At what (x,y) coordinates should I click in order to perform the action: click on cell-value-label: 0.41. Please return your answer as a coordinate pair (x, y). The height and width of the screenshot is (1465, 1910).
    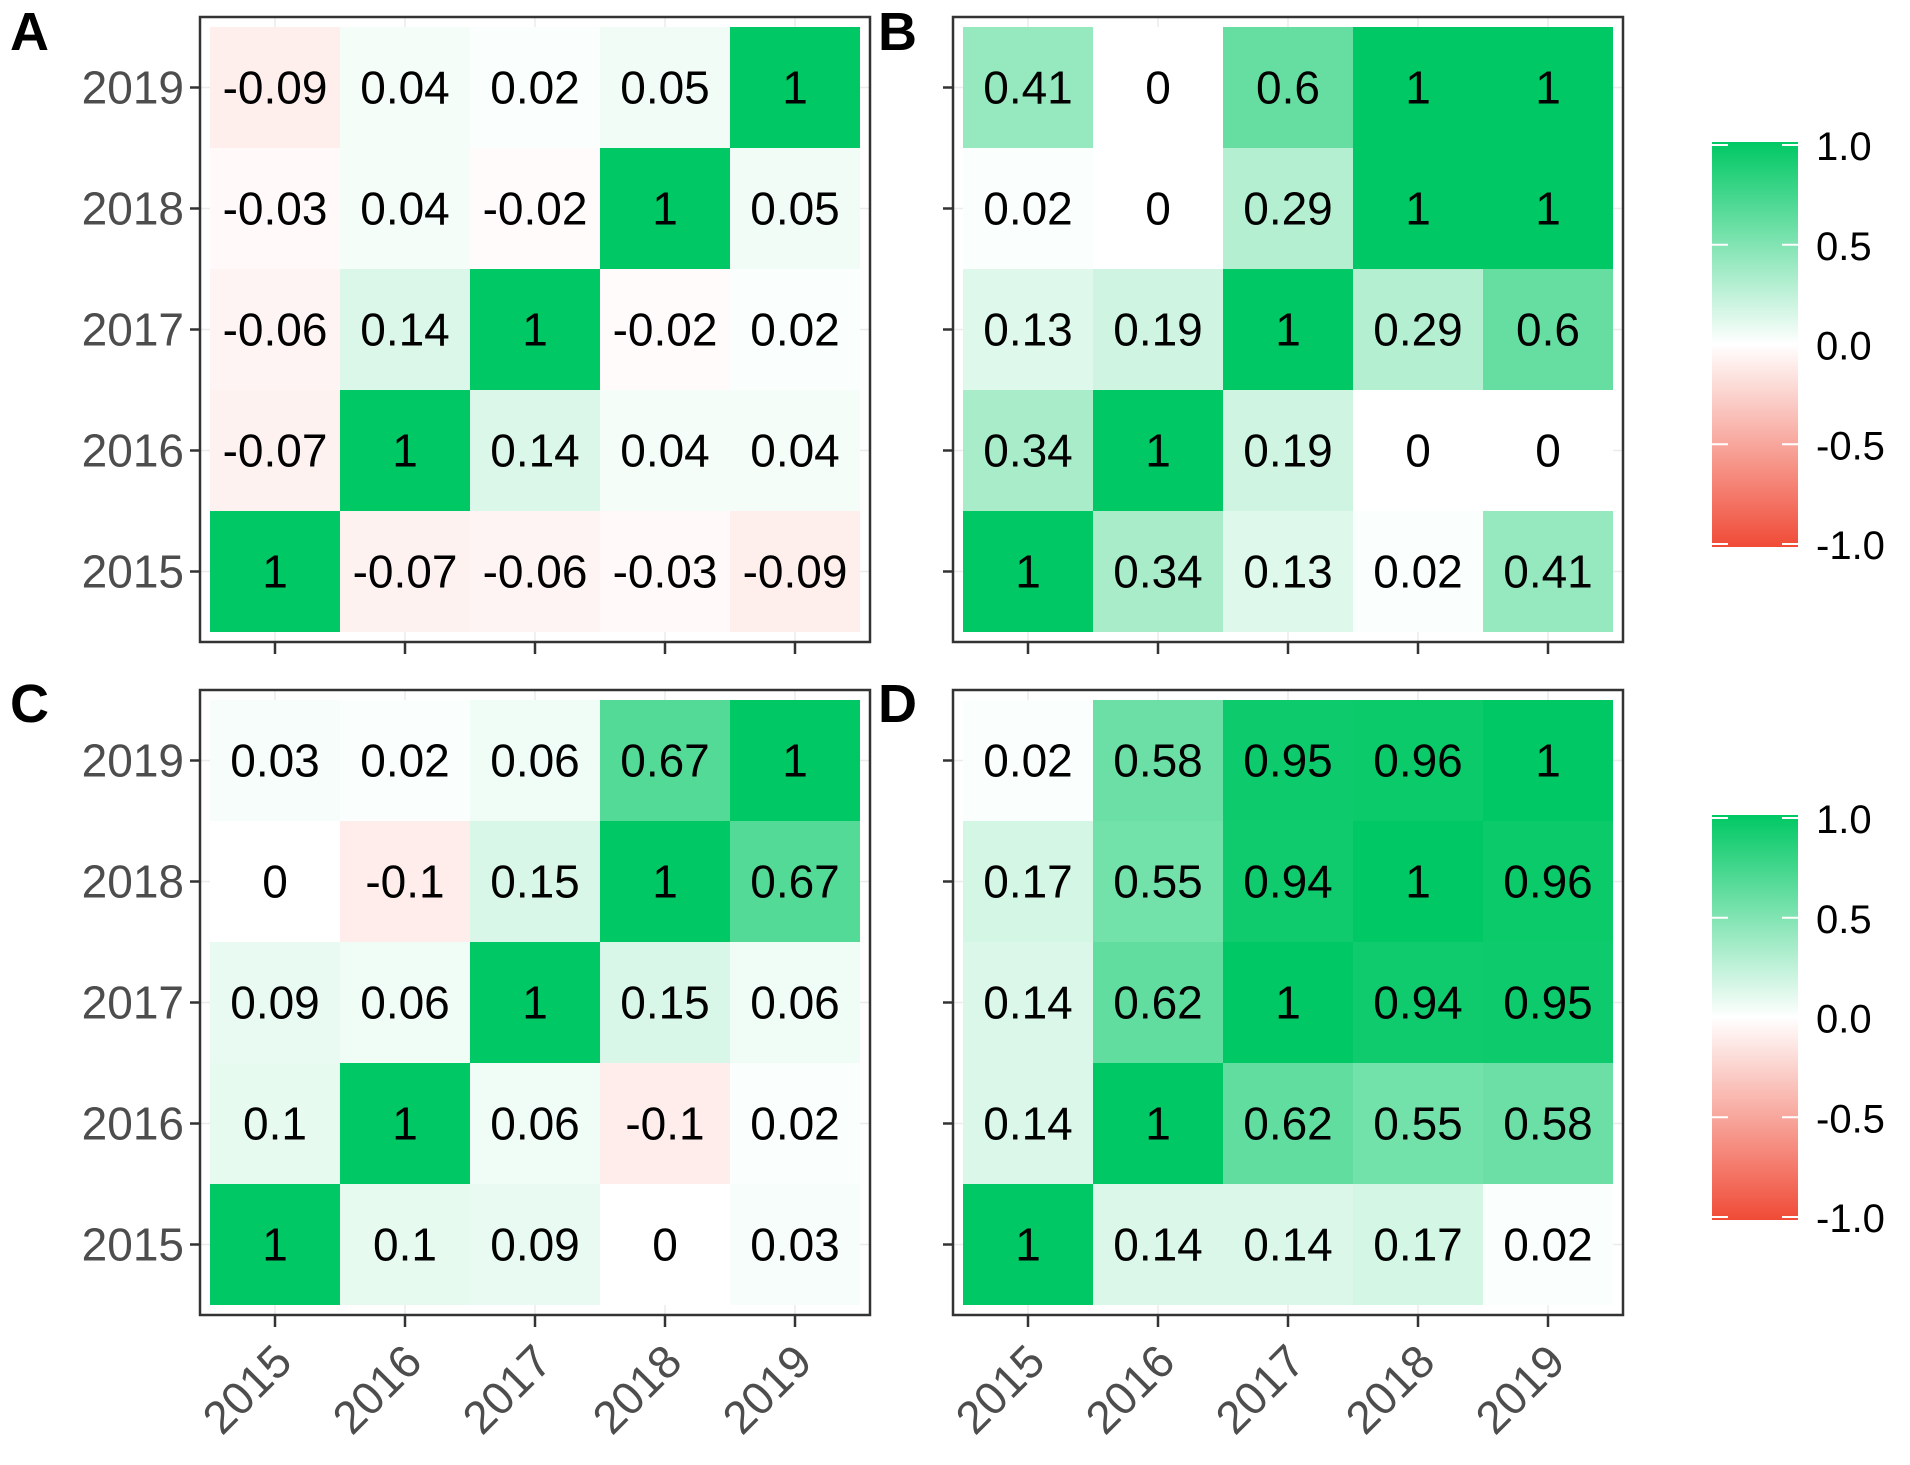
    Looking at the image, I should click on (1548, 572).